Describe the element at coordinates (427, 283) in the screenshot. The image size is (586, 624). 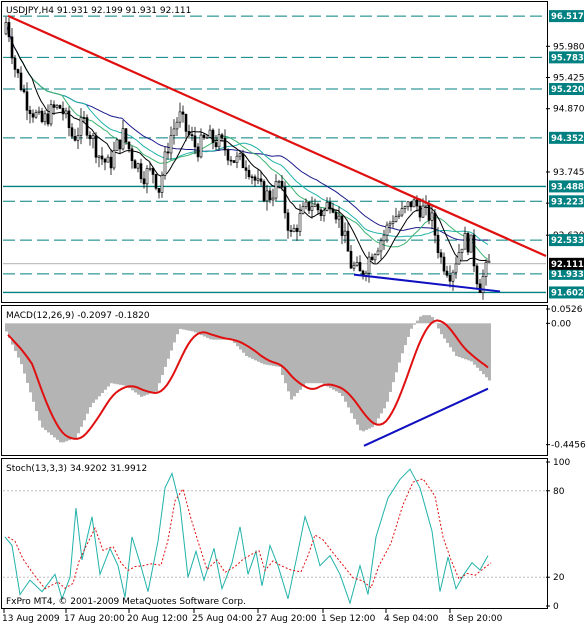
I see `support-trendline` at that location.